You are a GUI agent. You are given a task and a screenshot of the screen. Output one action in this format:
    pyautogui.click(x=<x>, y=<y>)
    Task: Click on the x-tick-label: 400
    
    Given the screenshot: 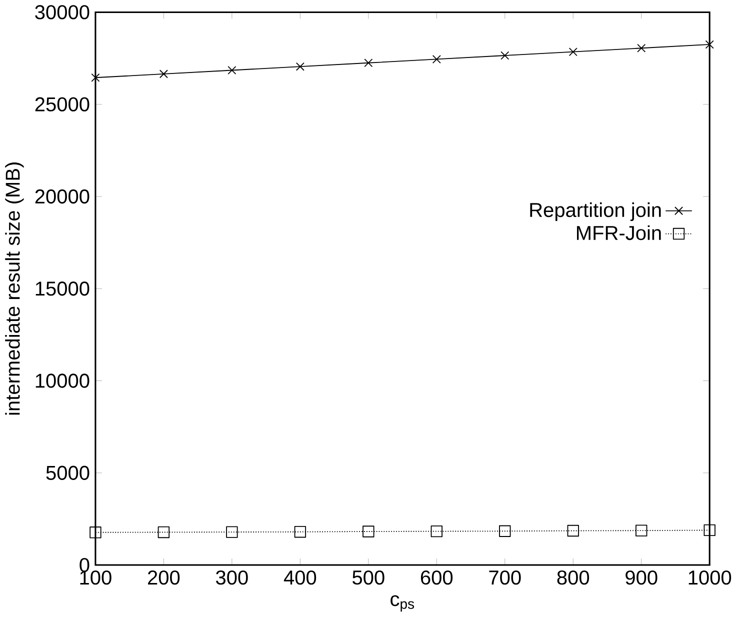 What is the action you would take?
    pyautogui.click(x=300, y=577)
    